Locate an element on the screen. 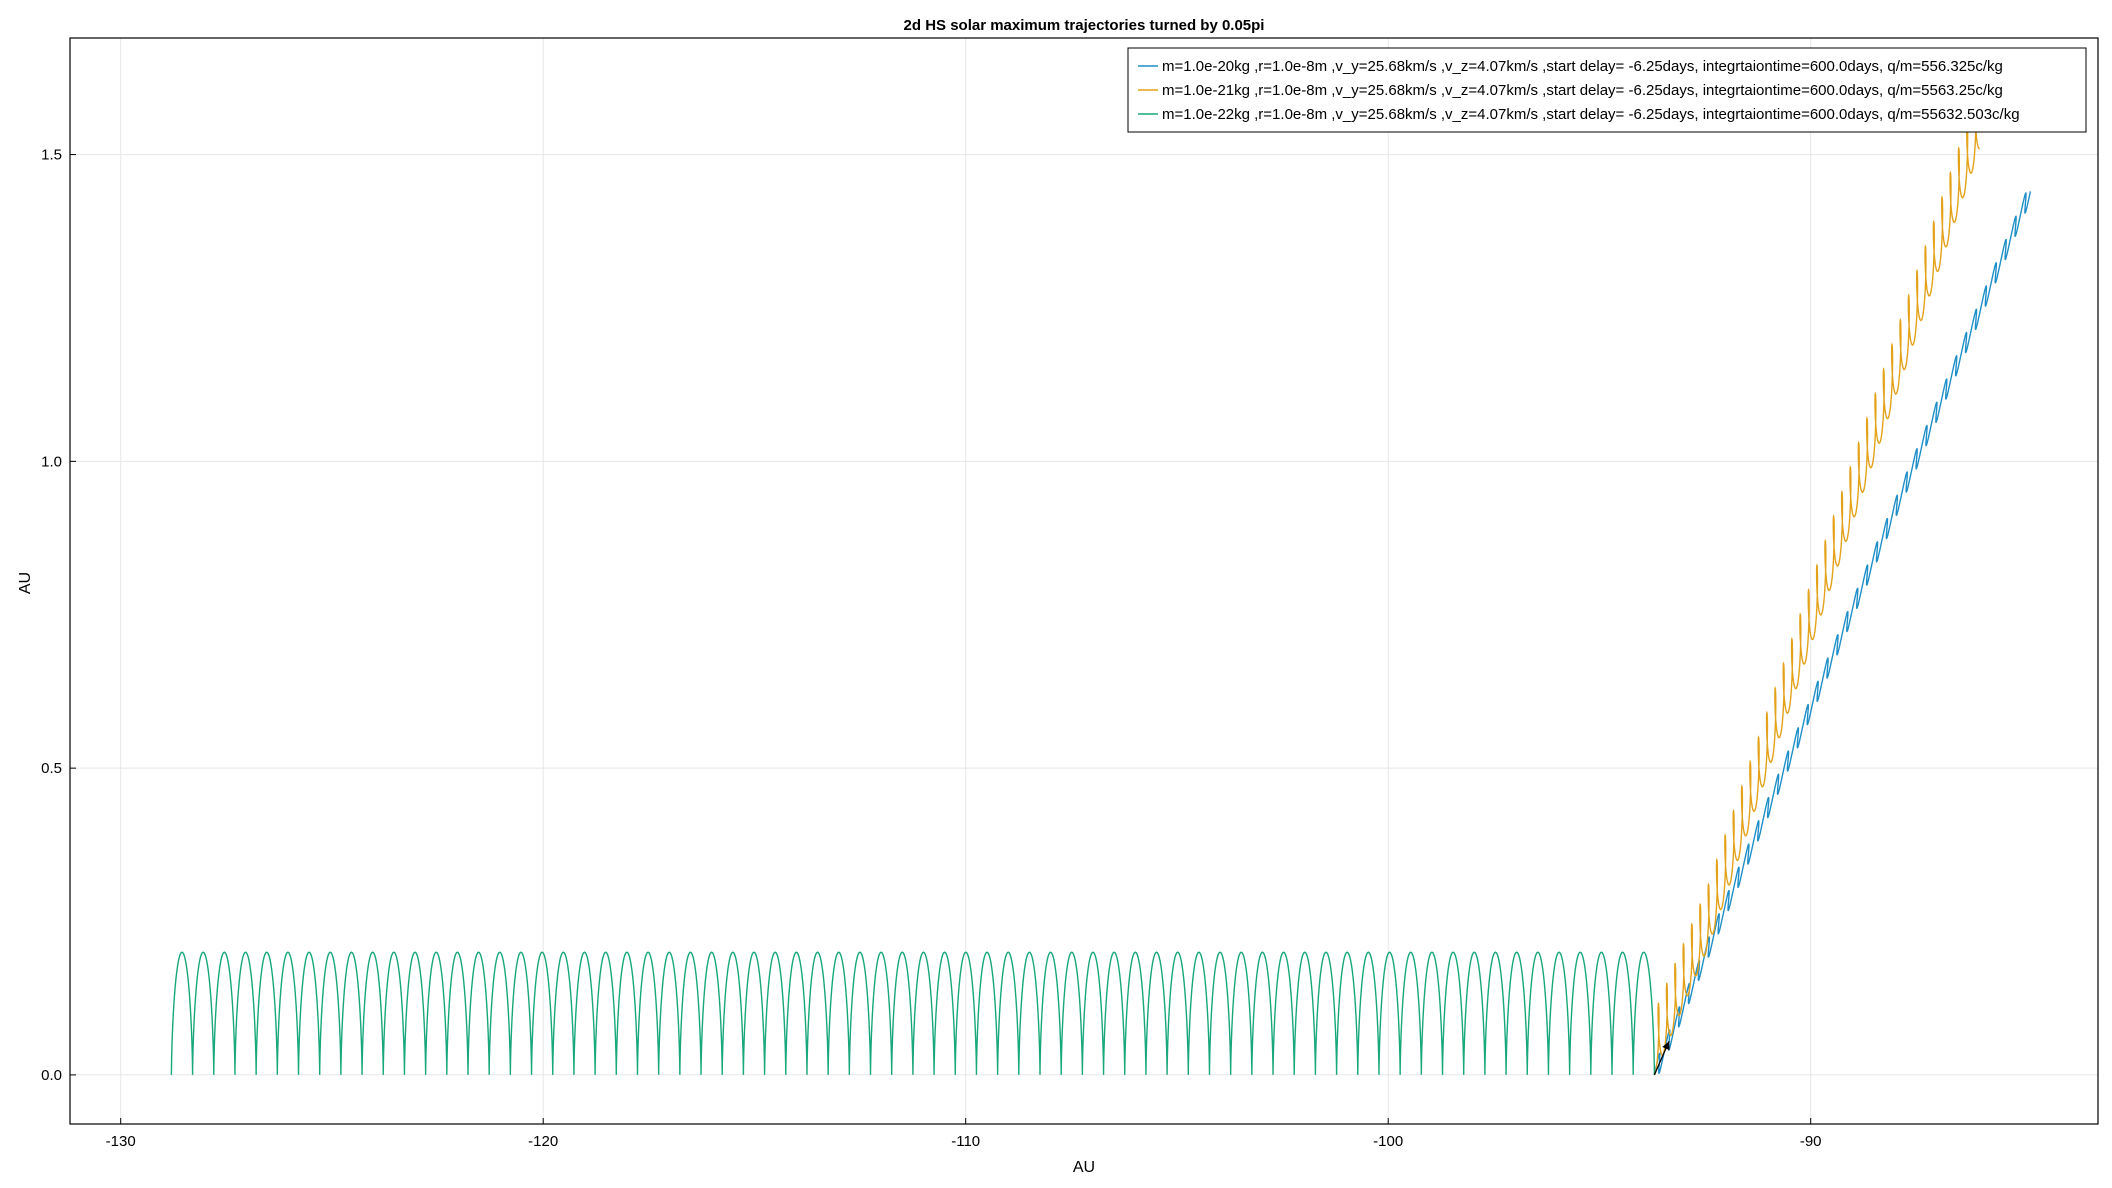 This screenshot has width=2112, height=1188. x-tick-label: -120 is located at coordinates (543, 1141).